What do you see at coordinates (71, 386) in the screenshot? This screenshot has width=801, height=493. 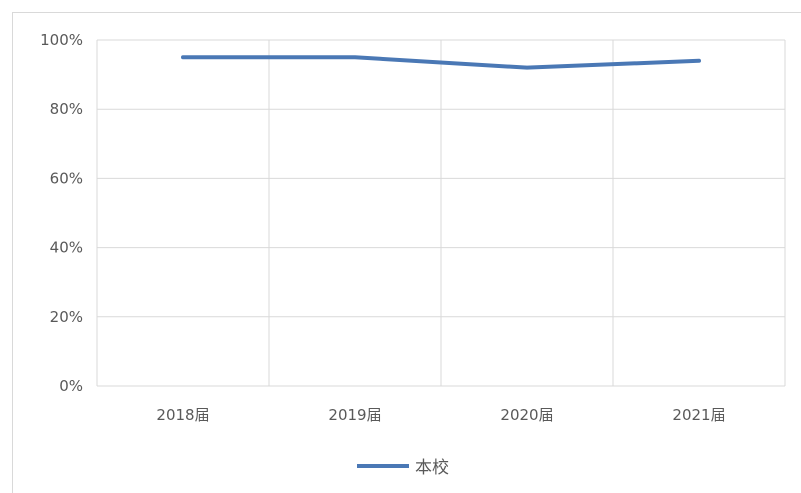 I see `y-tick-label: 0%` at bounding box center [71, 386].